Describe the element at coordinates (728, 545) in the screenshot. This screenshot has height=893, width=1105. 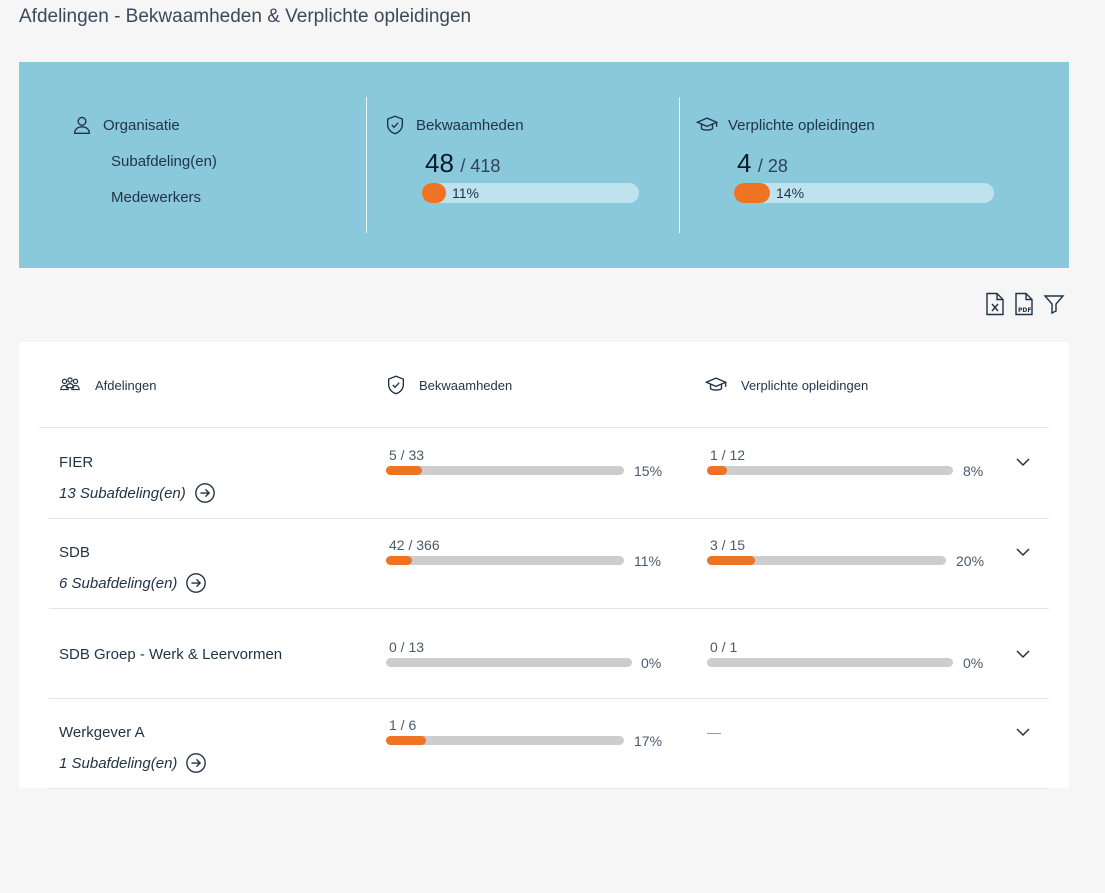
I see `opleidingen-fraction: 3 / 15` at that location.